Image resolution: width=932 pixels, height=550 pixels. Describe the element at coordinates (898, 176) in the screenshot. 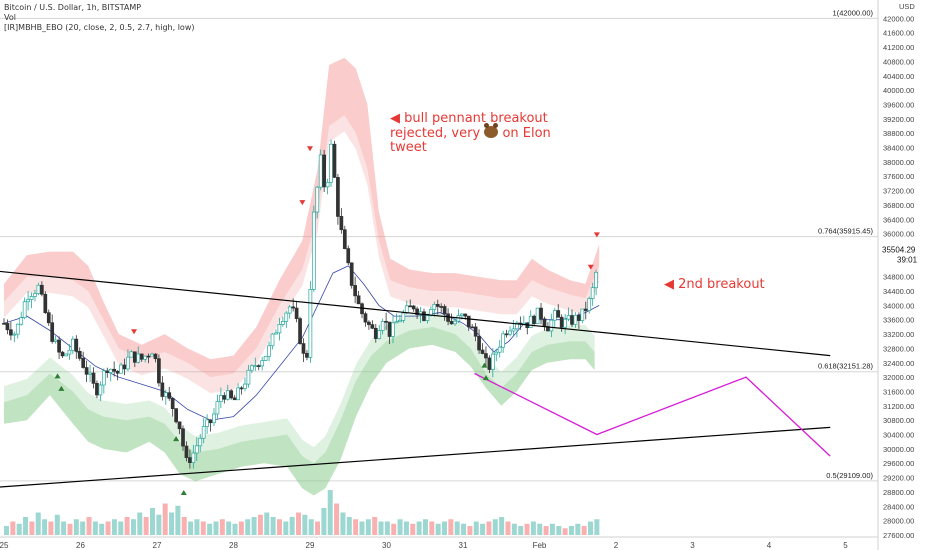

I see `y-tick-label: 37600.00` at that location.